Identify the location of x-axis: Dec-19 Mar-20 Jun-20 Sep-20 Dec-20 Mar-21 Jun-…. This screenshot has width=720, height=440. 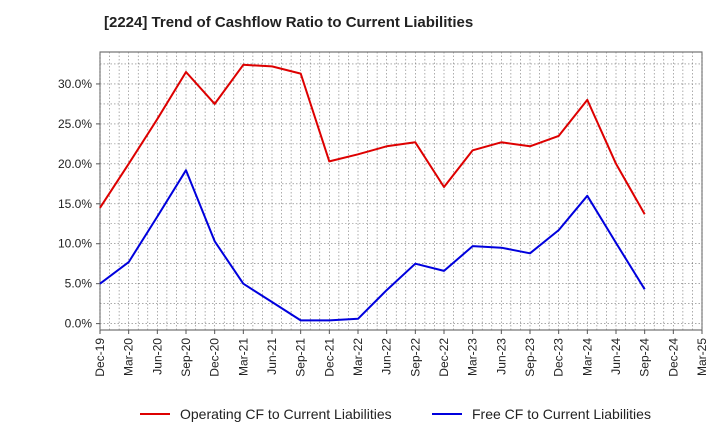
(401, 353).